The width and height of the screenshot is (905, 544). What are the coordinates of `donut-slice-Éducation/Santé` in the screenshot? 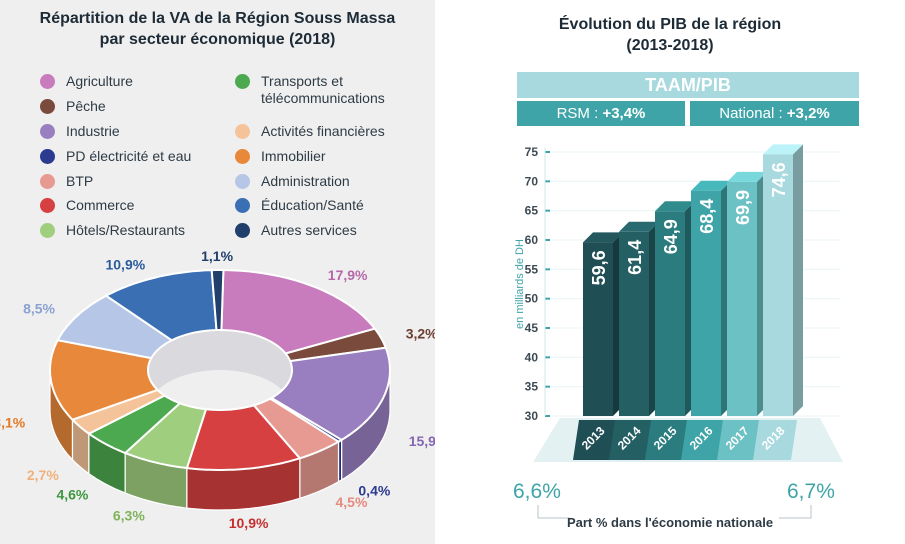 It's located at (161, 305).